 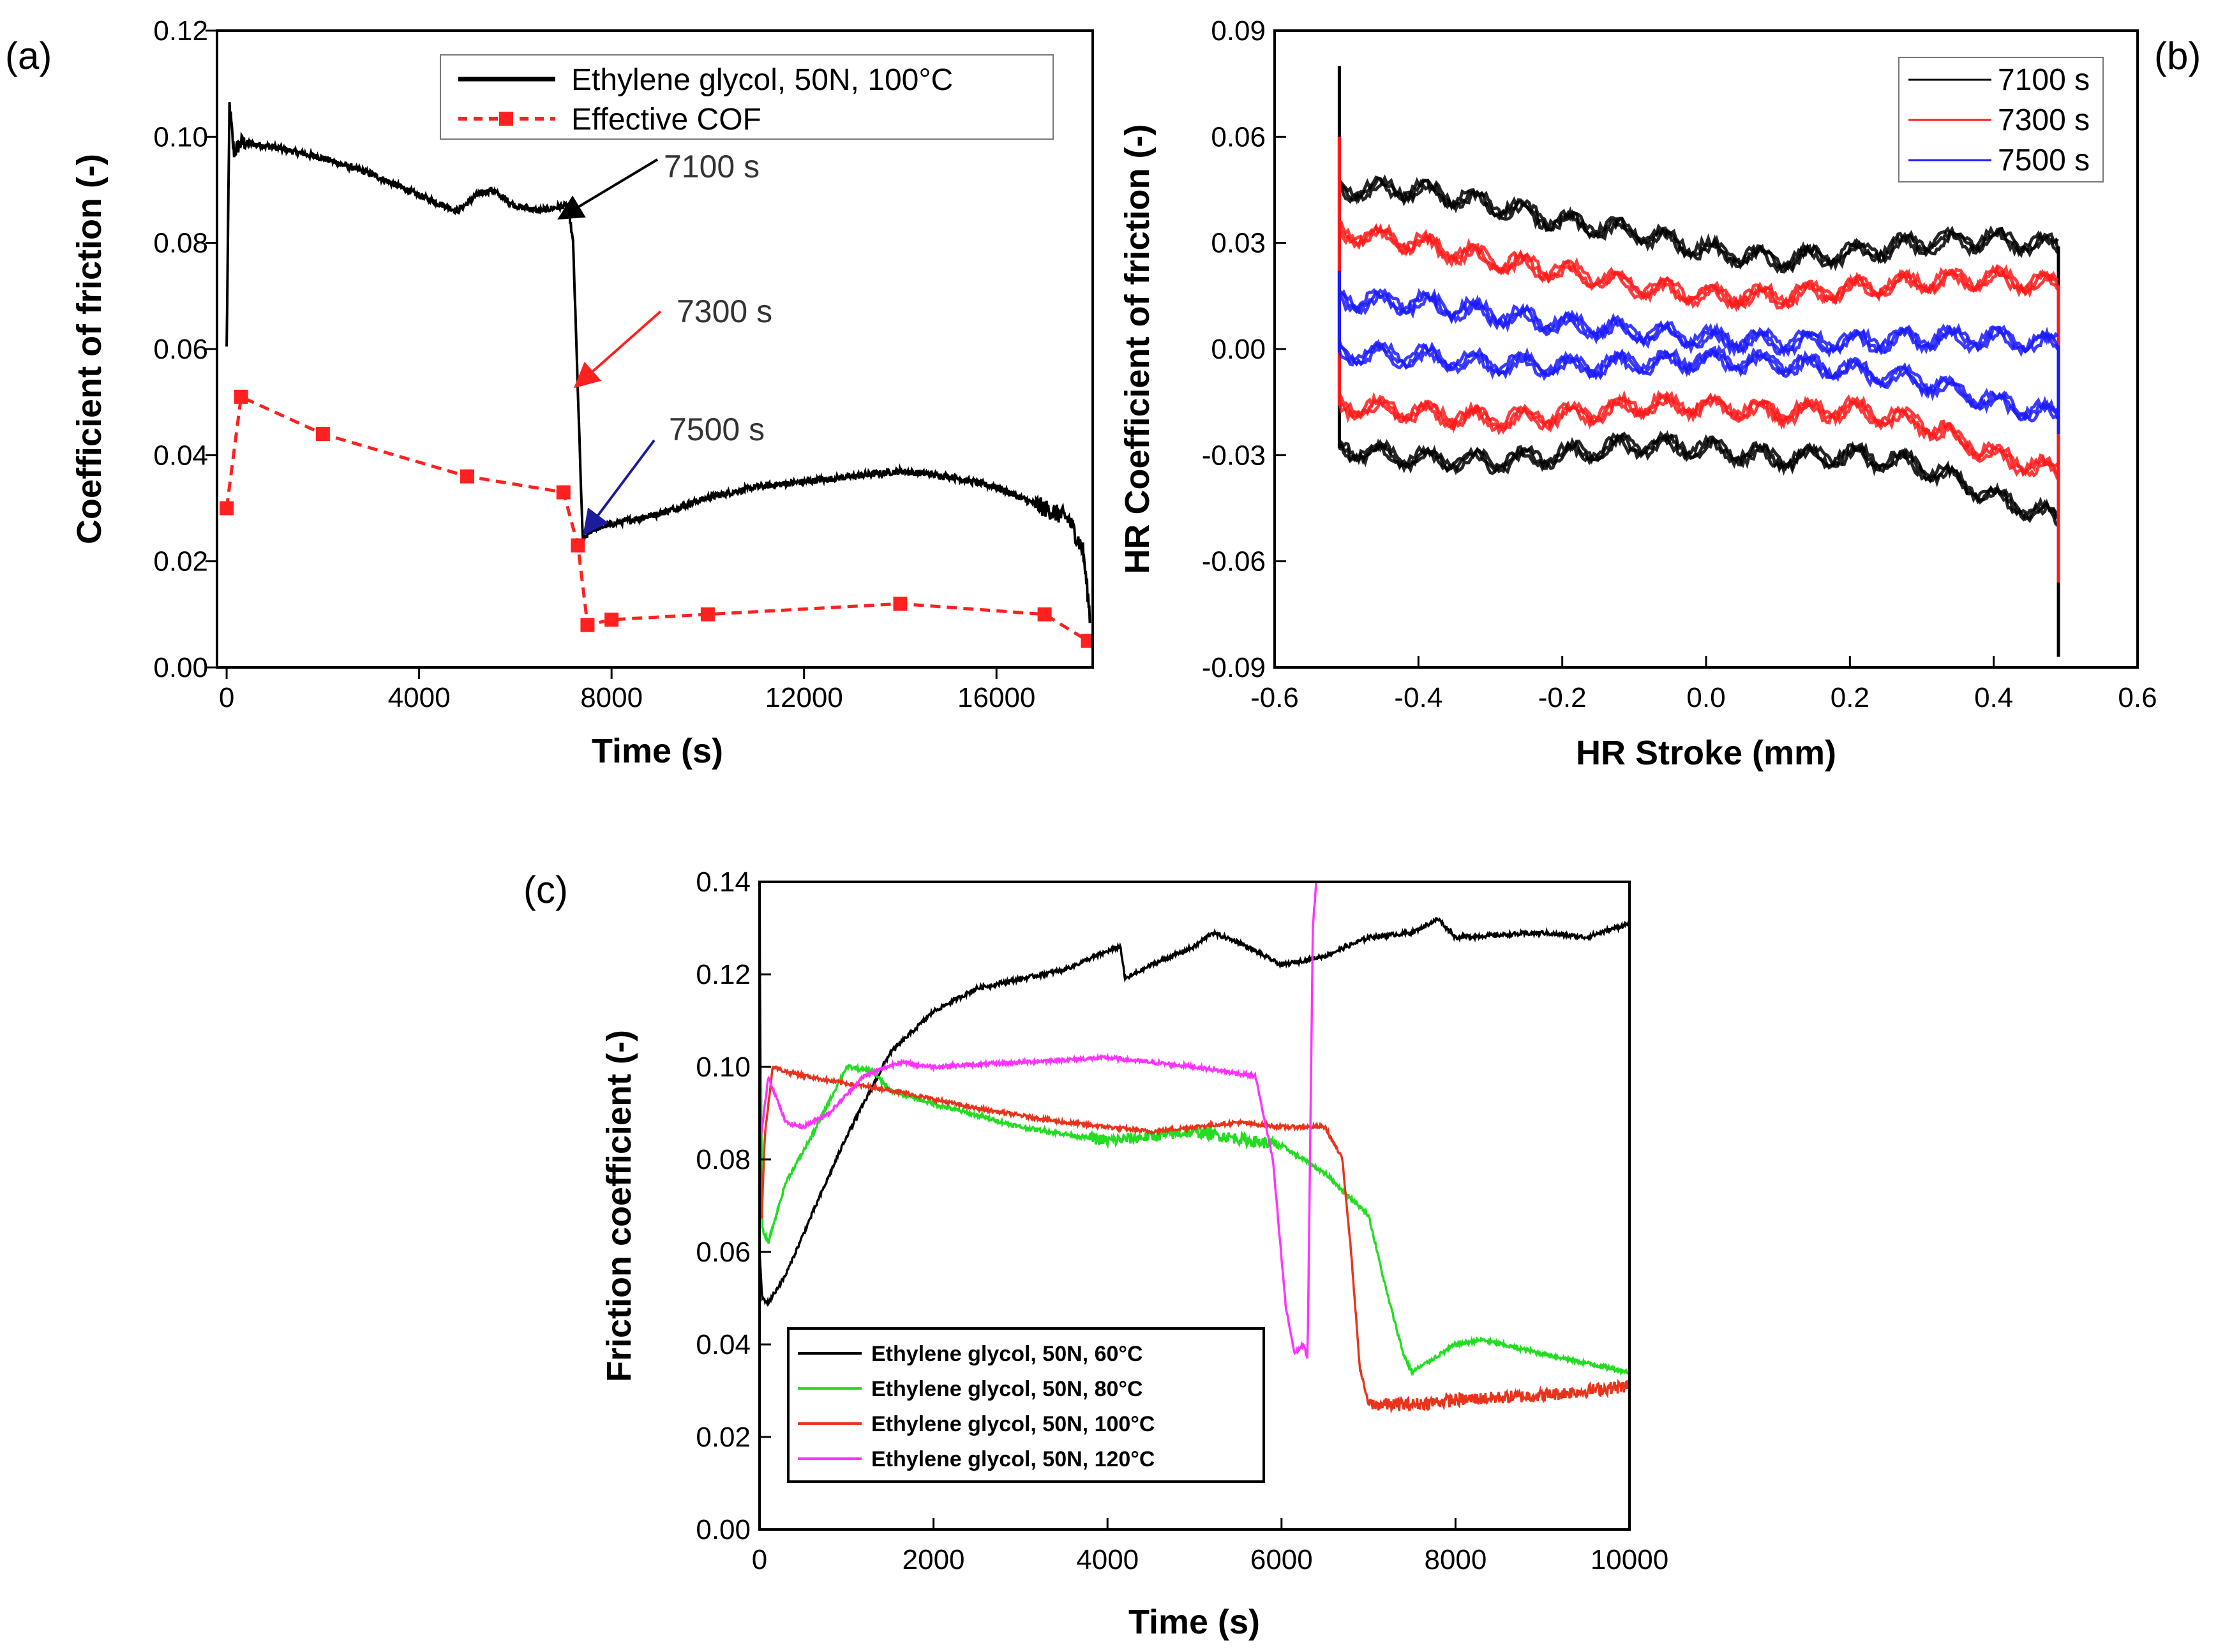 What do you see at coordinates (723, 974) in the screenshot?
I see `panel-c-ytick-label: 0.12` at bounding box center [723, 974].